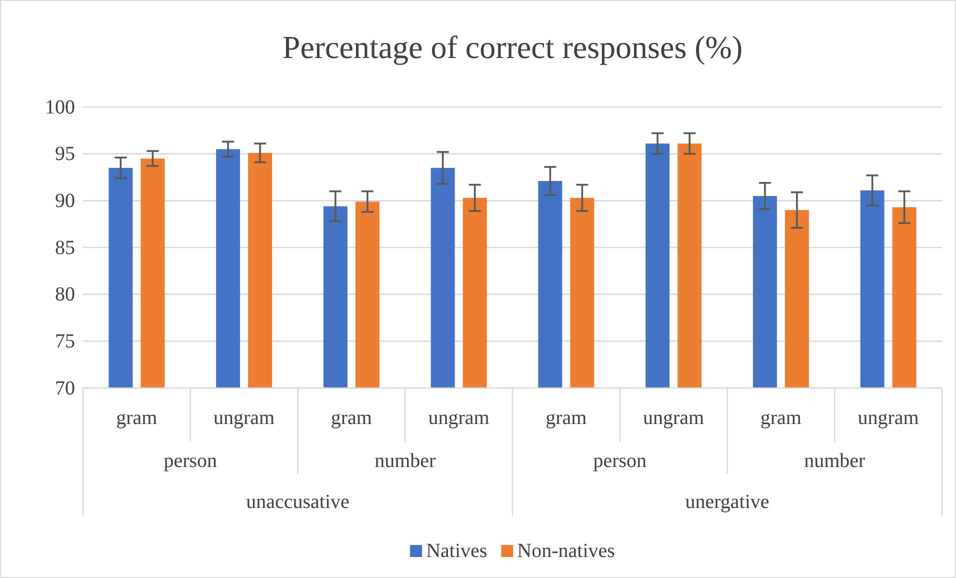  Describe the element at coordinates (566, 551) in the screenshot. I see `legend-label: Non-natives` at that location.